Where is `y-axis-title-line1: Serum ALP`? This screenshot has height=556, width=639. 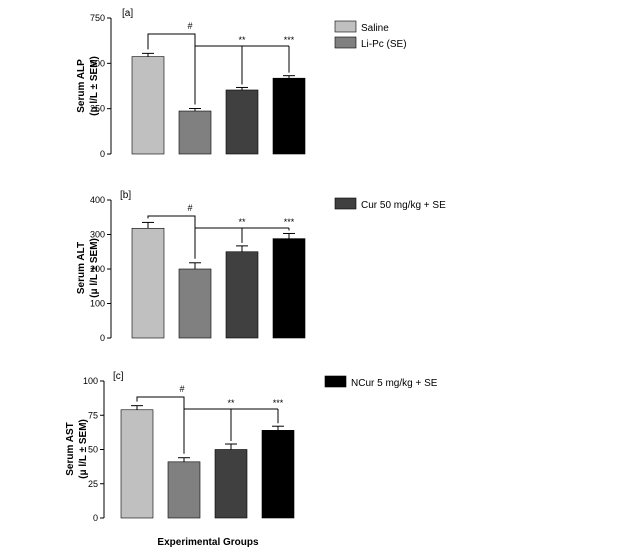 y-axis-title-line1: Serum ALP is located at coordinates (81, 86).